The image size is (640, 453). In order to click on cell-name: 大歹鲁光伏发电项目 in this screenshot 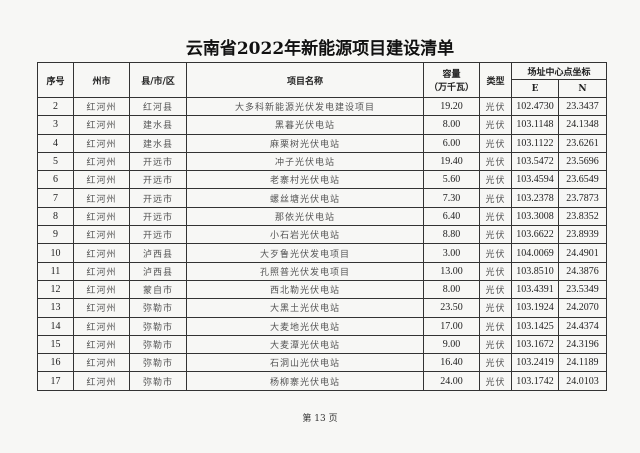, I will do `click(305, 253)`.